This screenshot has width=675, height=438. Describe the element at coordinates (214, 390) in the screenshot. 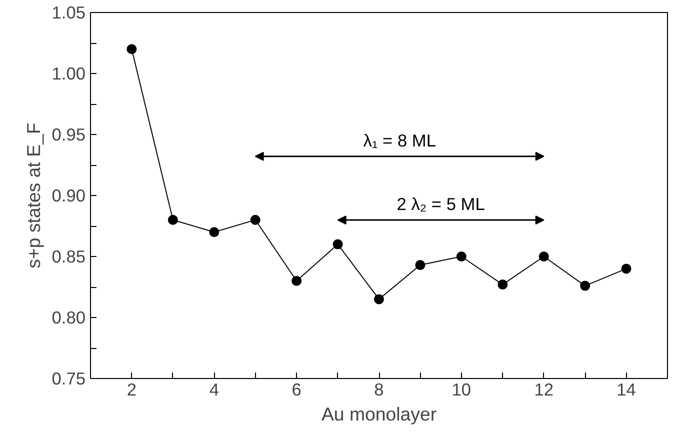

I see `x-tick-label: 4` at that location.